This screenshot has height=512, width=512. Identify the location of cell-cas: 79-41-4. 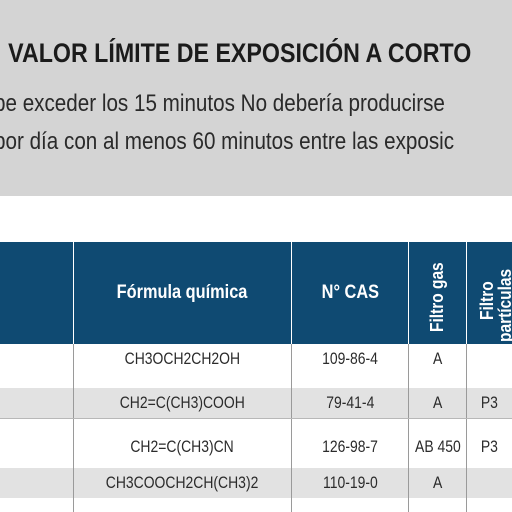
(350, 402).